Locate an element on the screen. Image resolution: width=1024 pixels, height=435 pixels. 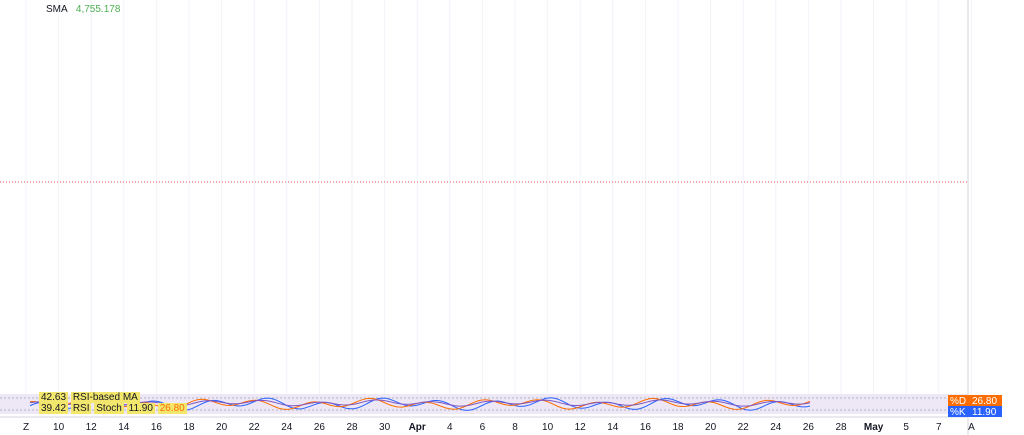
stoch-label: Stoch is located at coordinates (109, 408).